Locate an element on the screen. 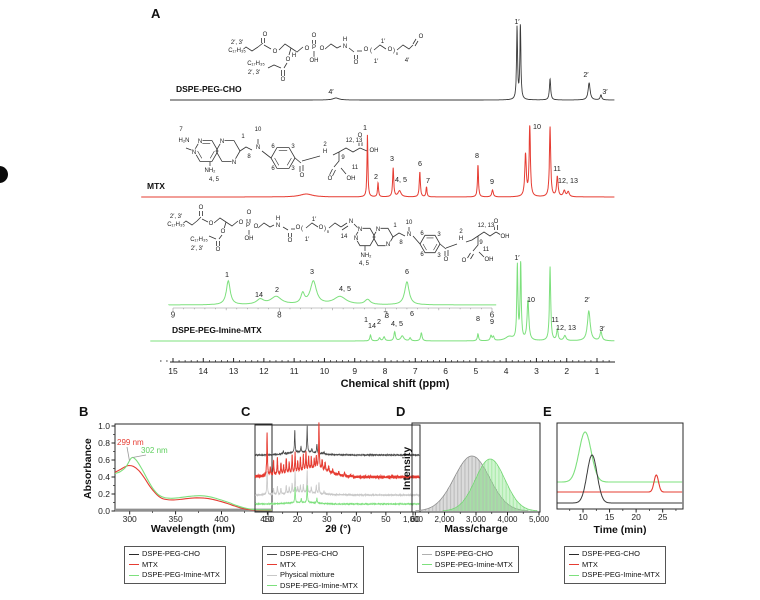 This screenshot has height=600, width=760. panel-d-plot: 1,000 2,000 3,000 4,000 5,000 is located at coordinates (476, 473).